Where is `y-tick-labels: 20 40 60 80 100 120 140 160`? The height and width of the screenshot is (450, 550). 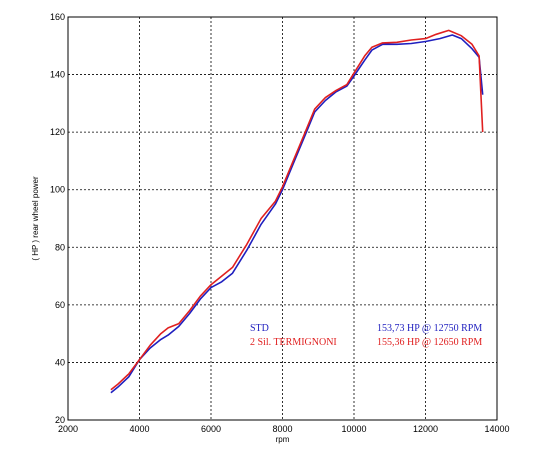
y-tick-labels: 20 40 60 80 100 120 140 160 is located at coordinates (57, 218).